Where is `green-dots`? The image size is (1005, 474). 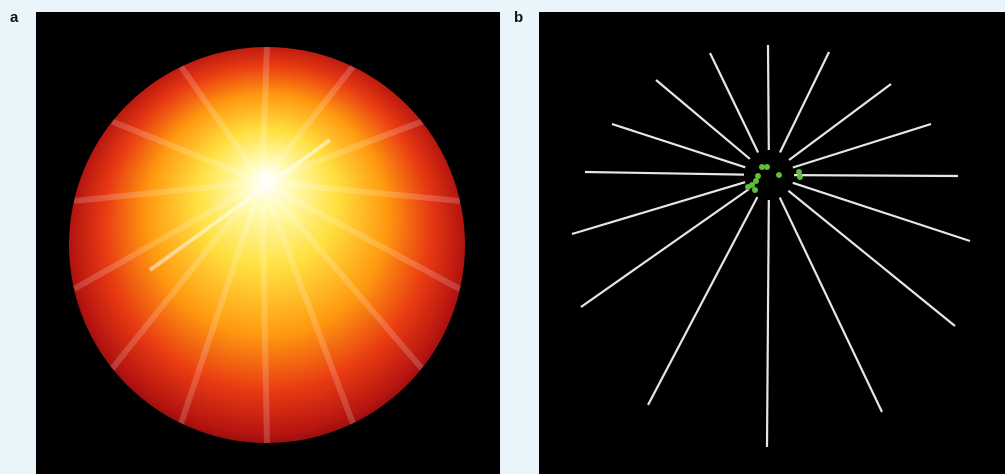 green-dots is located at coordinates (774, 178).